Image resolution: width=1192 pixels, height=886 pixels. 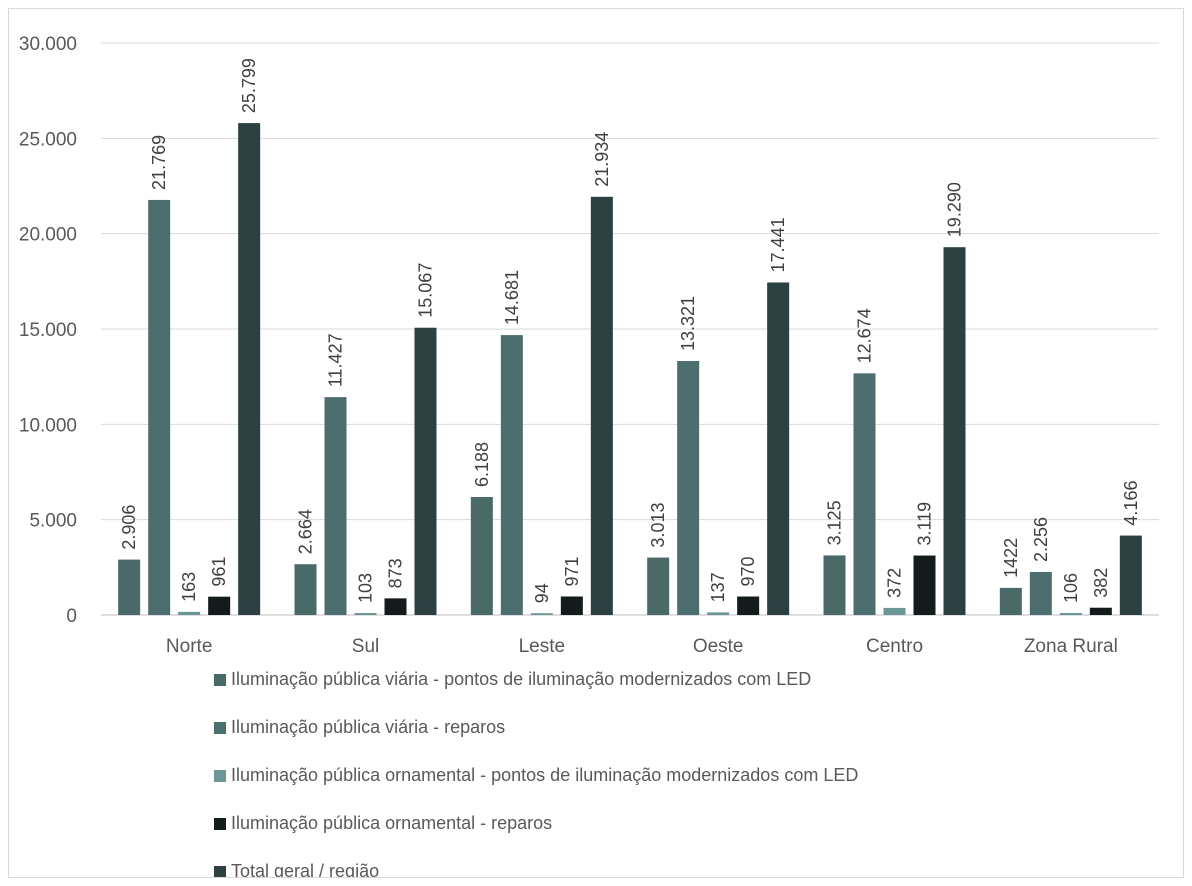 What do you see at coordinates (572, 571) in the screenshot?
I see `data-label: 971` at bounding box center [572, 571].